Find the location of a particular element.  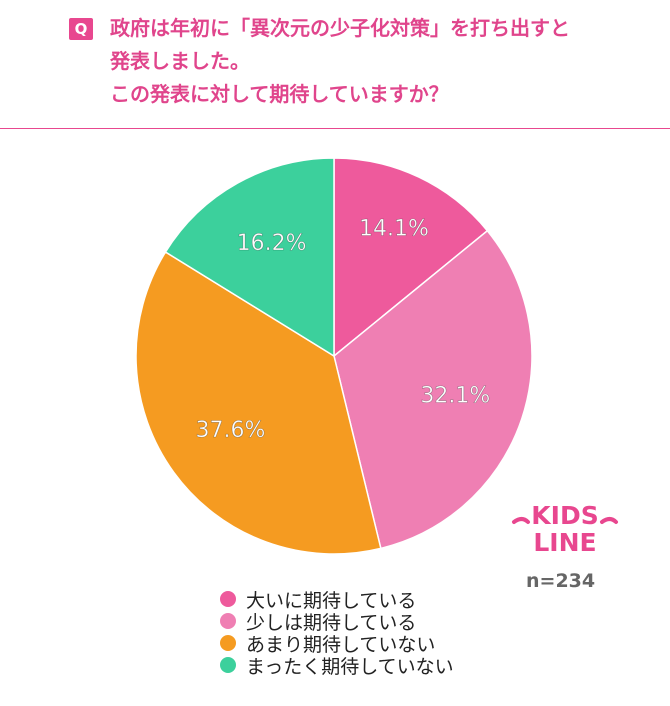

logo-line-2: LINE is located at coordinates (564, 542).